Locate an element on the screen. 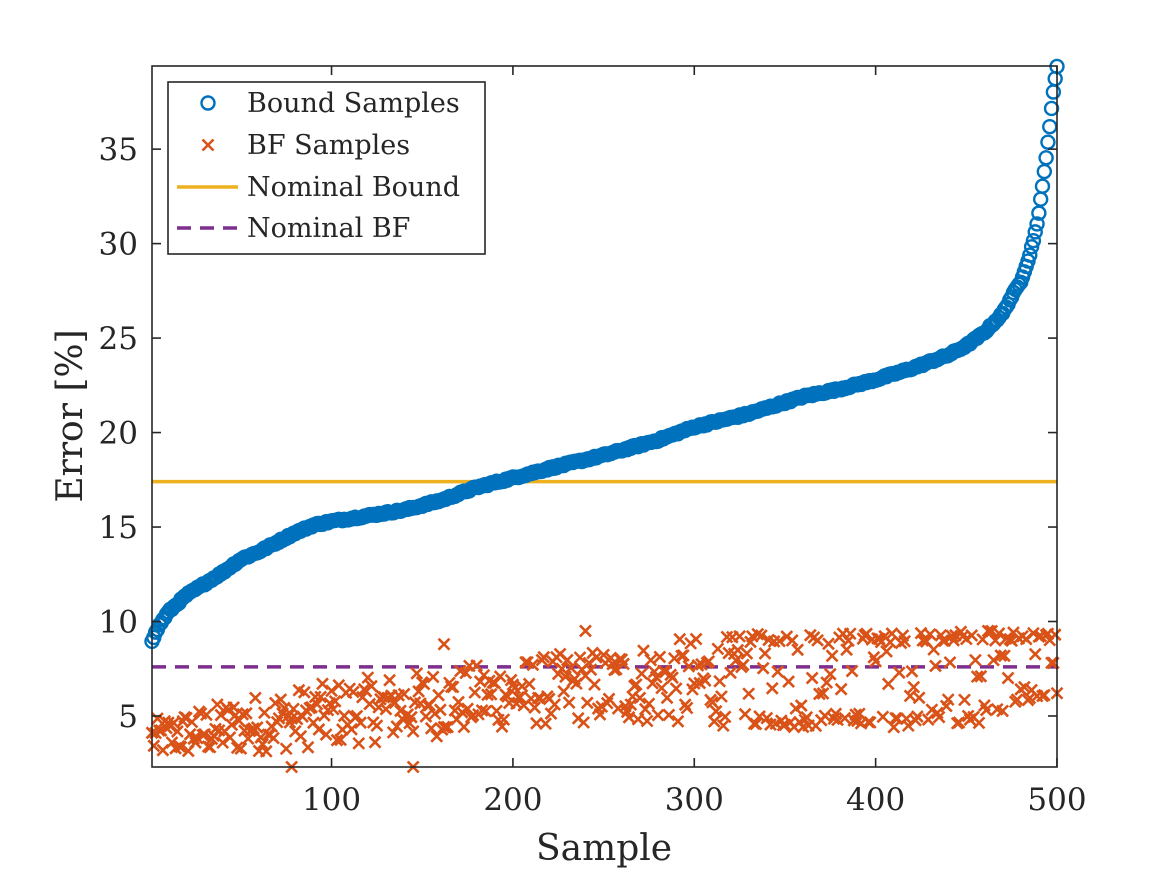 Image resolution: width=1167 pixels, height=875 pixels. x-tick-label: 400 is located at coordinates (875, 800).